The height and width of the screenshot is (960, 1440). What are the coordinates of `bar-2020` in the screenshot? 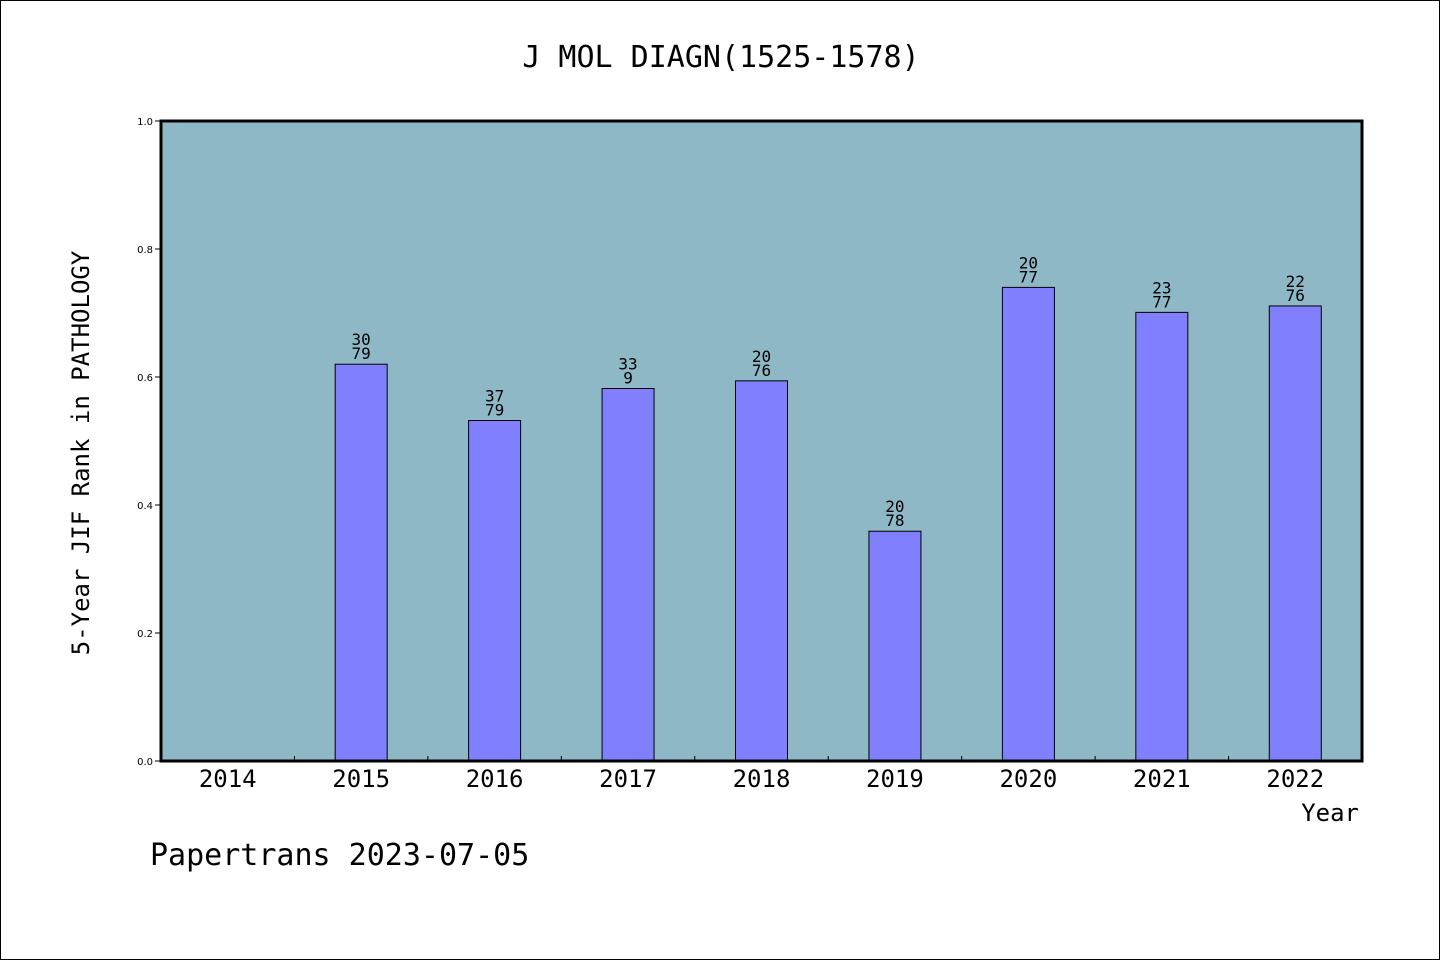 It's located at (1028, 524).